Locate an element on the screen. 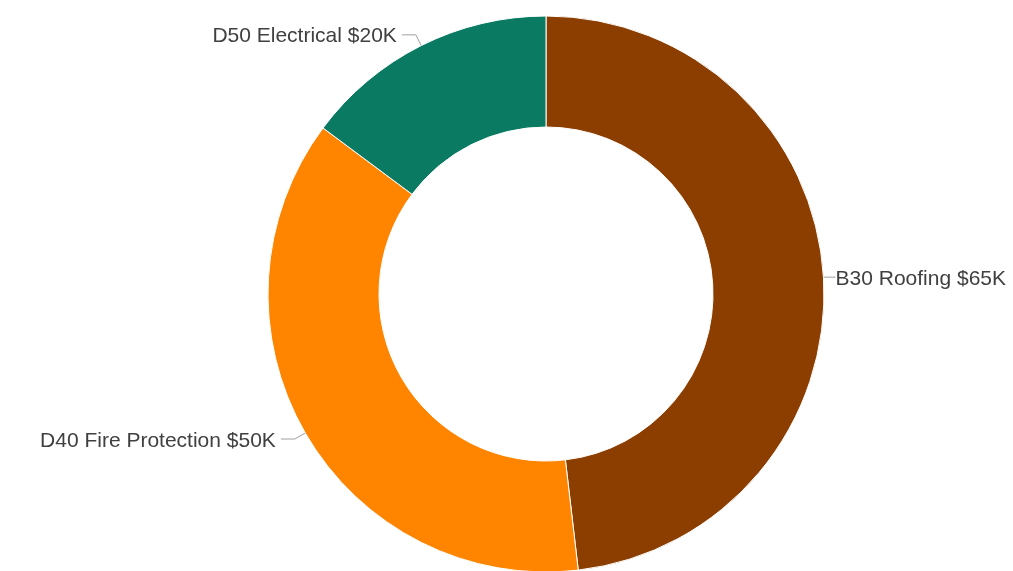 This screenshot has height=571, width=1013. slice-label: D50 Electrical $20K is located at coordinates (304, 35).